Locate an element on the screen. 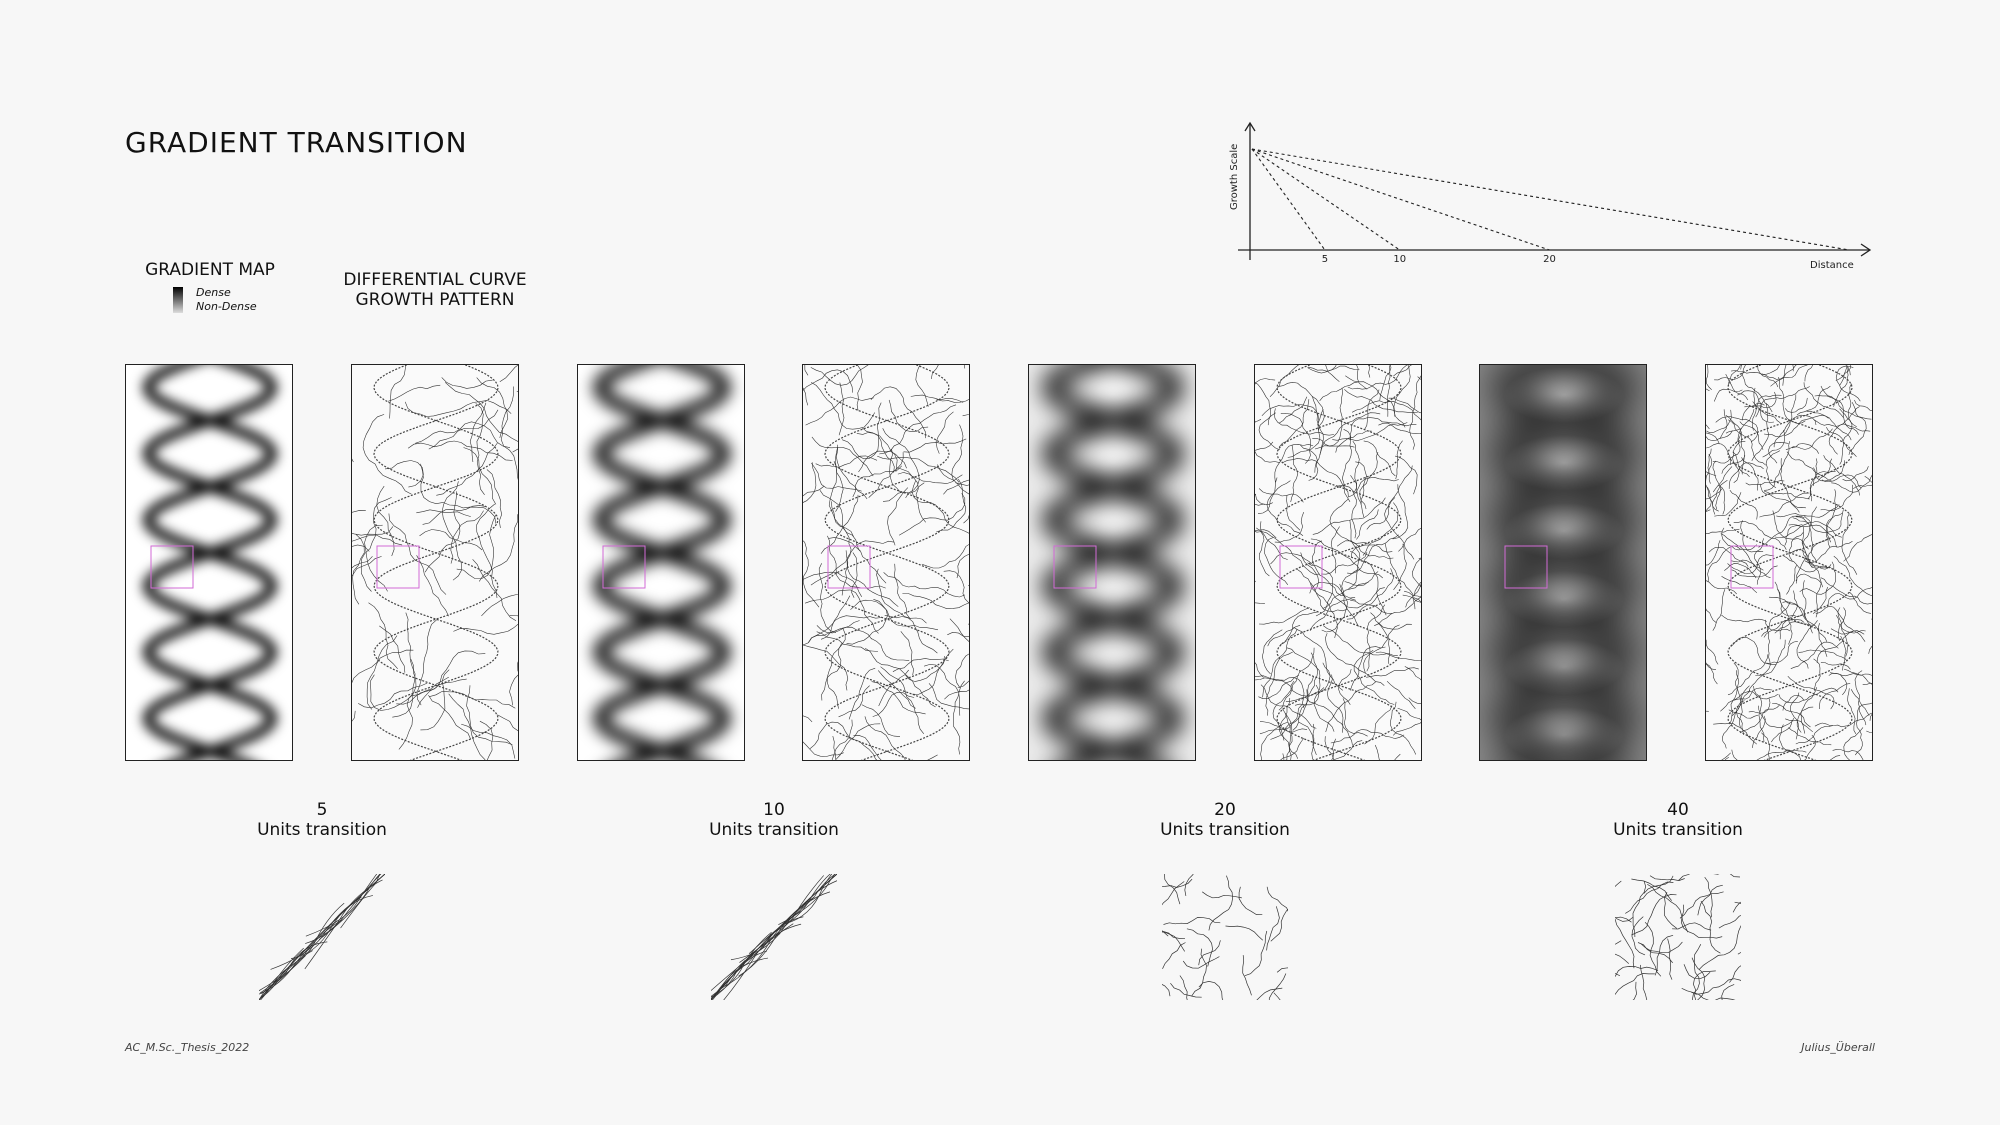 This screenshot has width=2000, height=1125. group-label-20: 20 Units transition is located at coordinates (1225, 820).